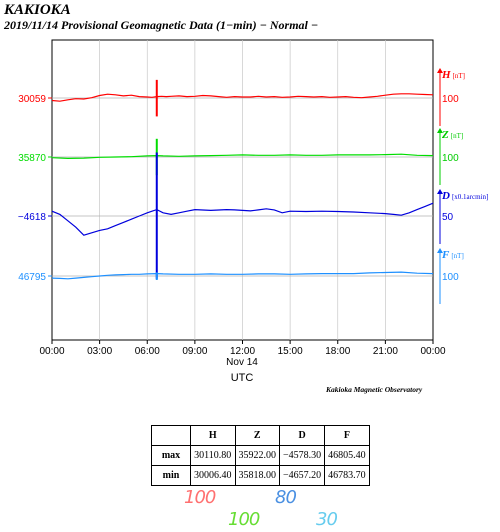 The width and height of the screenshot is (500, 532). What do you see at coordinates (452, 135) in the screenshot?
I see `unit-label: Z [nT]` at bounding box center [452, 135].